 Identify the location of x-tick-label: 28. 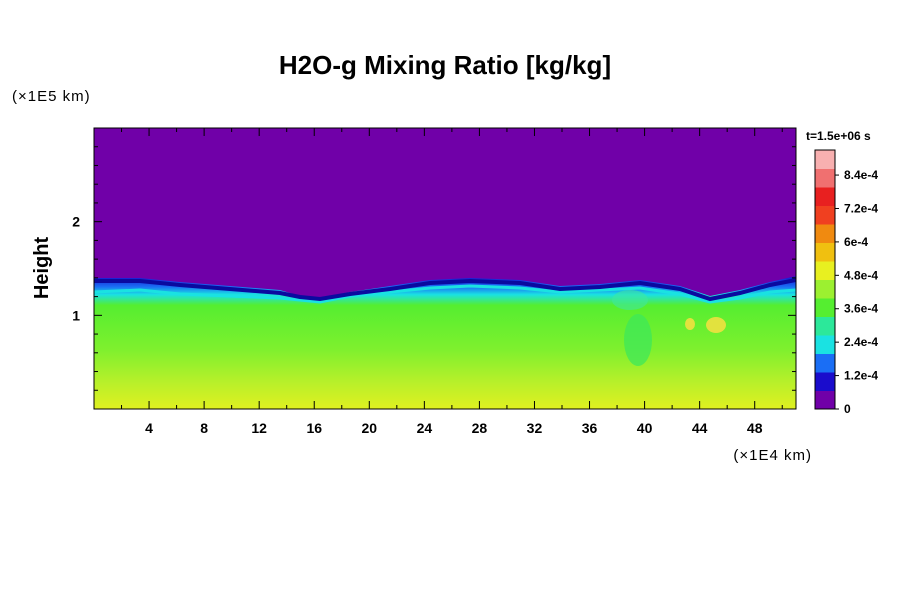
(480, 428).